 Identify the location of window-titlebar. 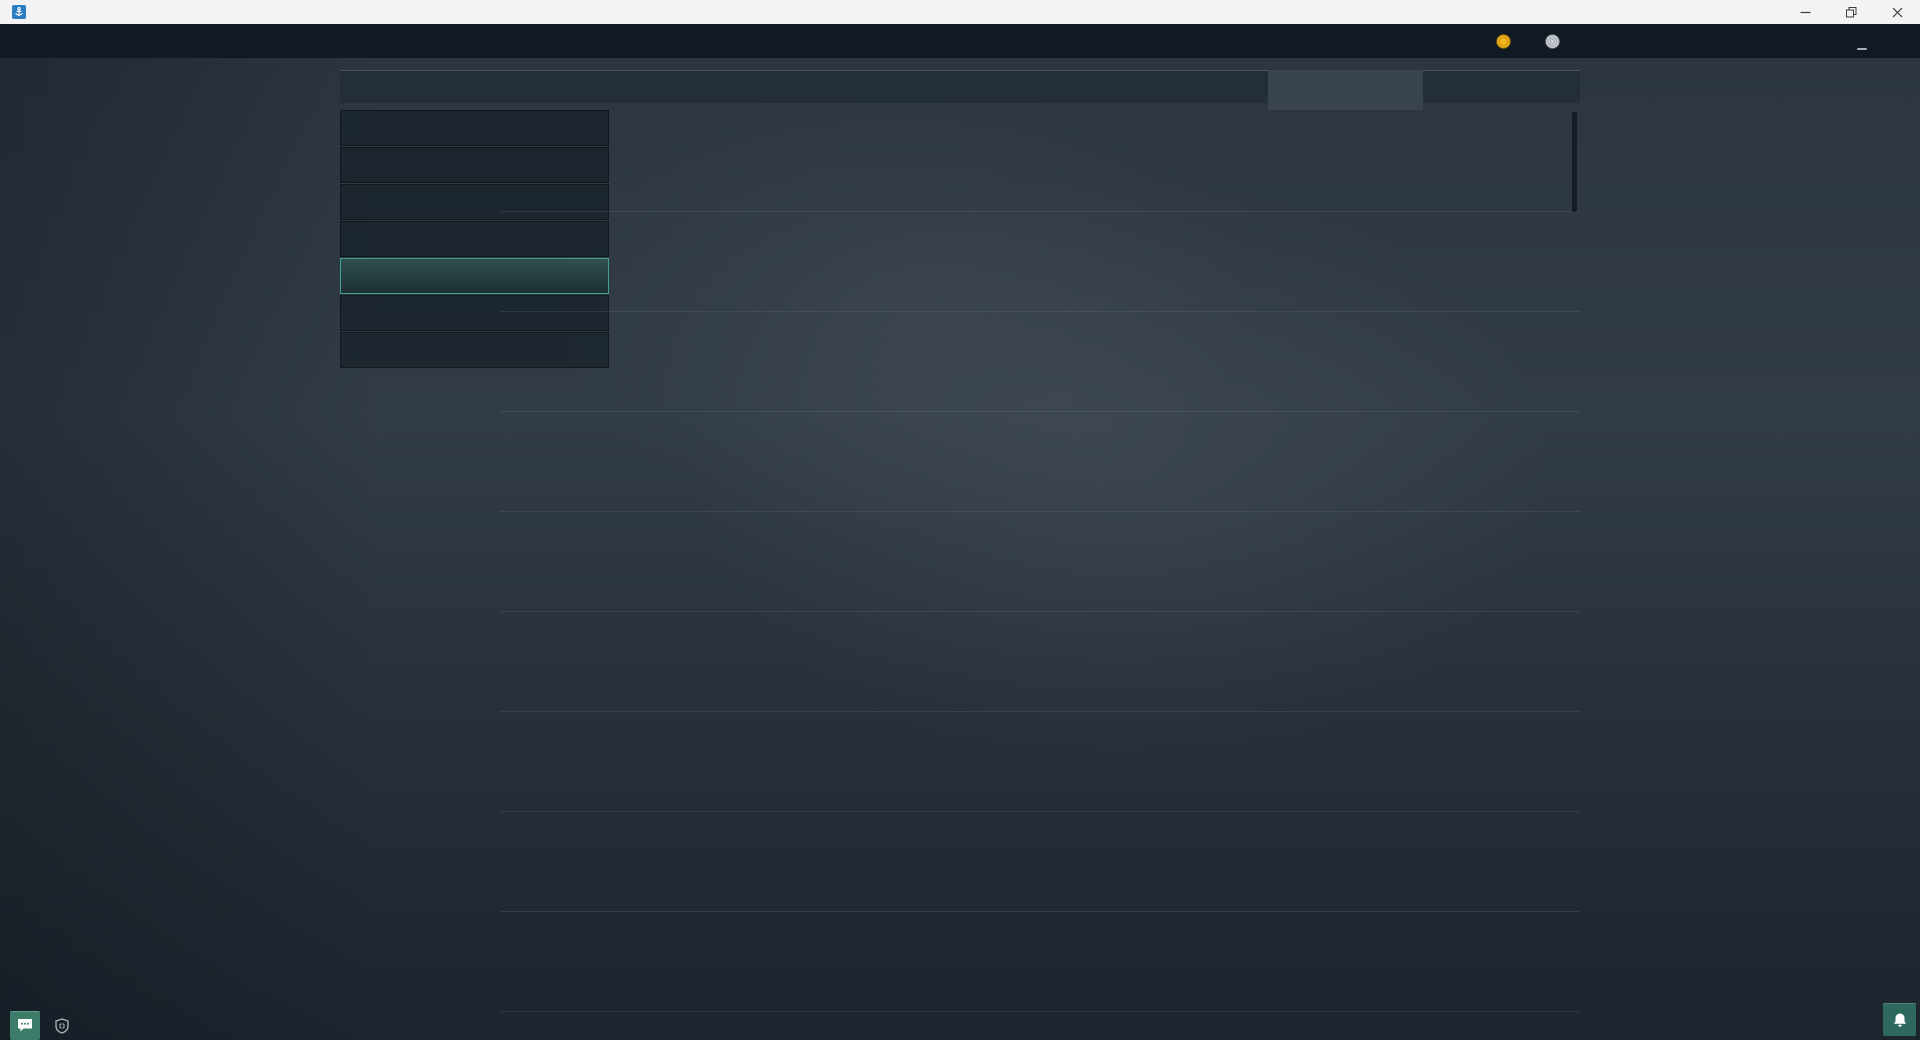
(960, 12).